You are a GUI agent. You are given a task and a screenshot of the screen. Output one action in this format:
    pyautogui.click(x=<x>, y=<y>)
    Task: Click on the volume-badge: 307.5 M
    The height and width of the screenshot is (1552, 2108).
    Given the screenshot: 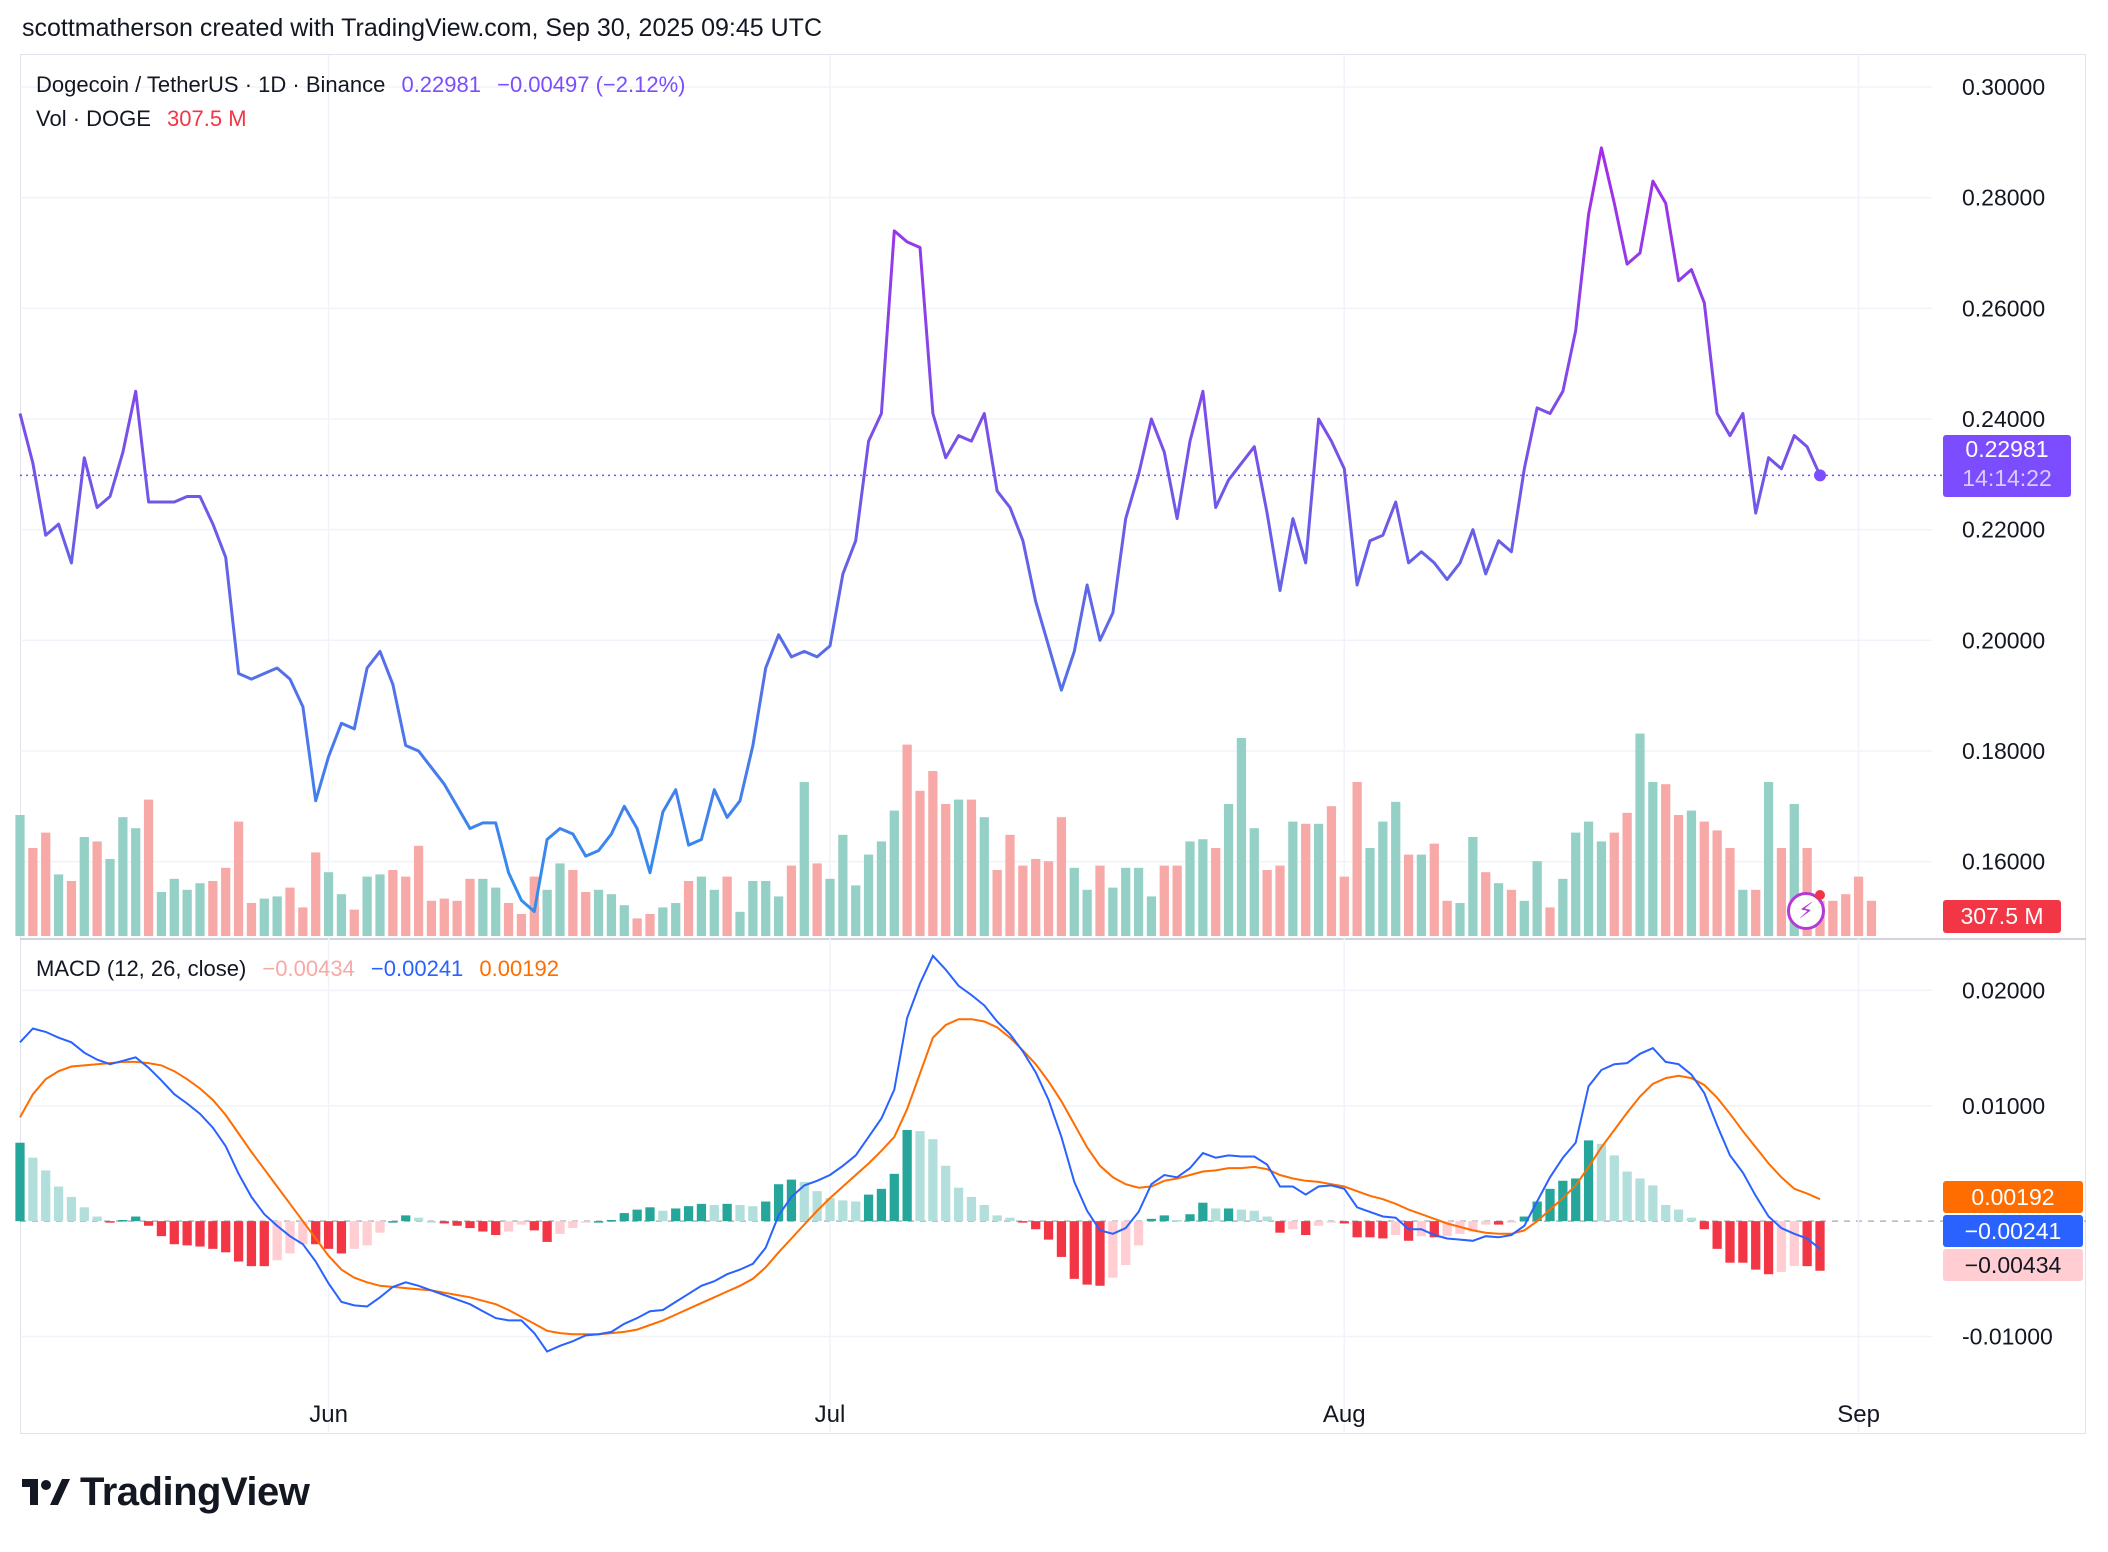 What is the action you would take?
    pyautogui.click(x=2002, y=916)
    